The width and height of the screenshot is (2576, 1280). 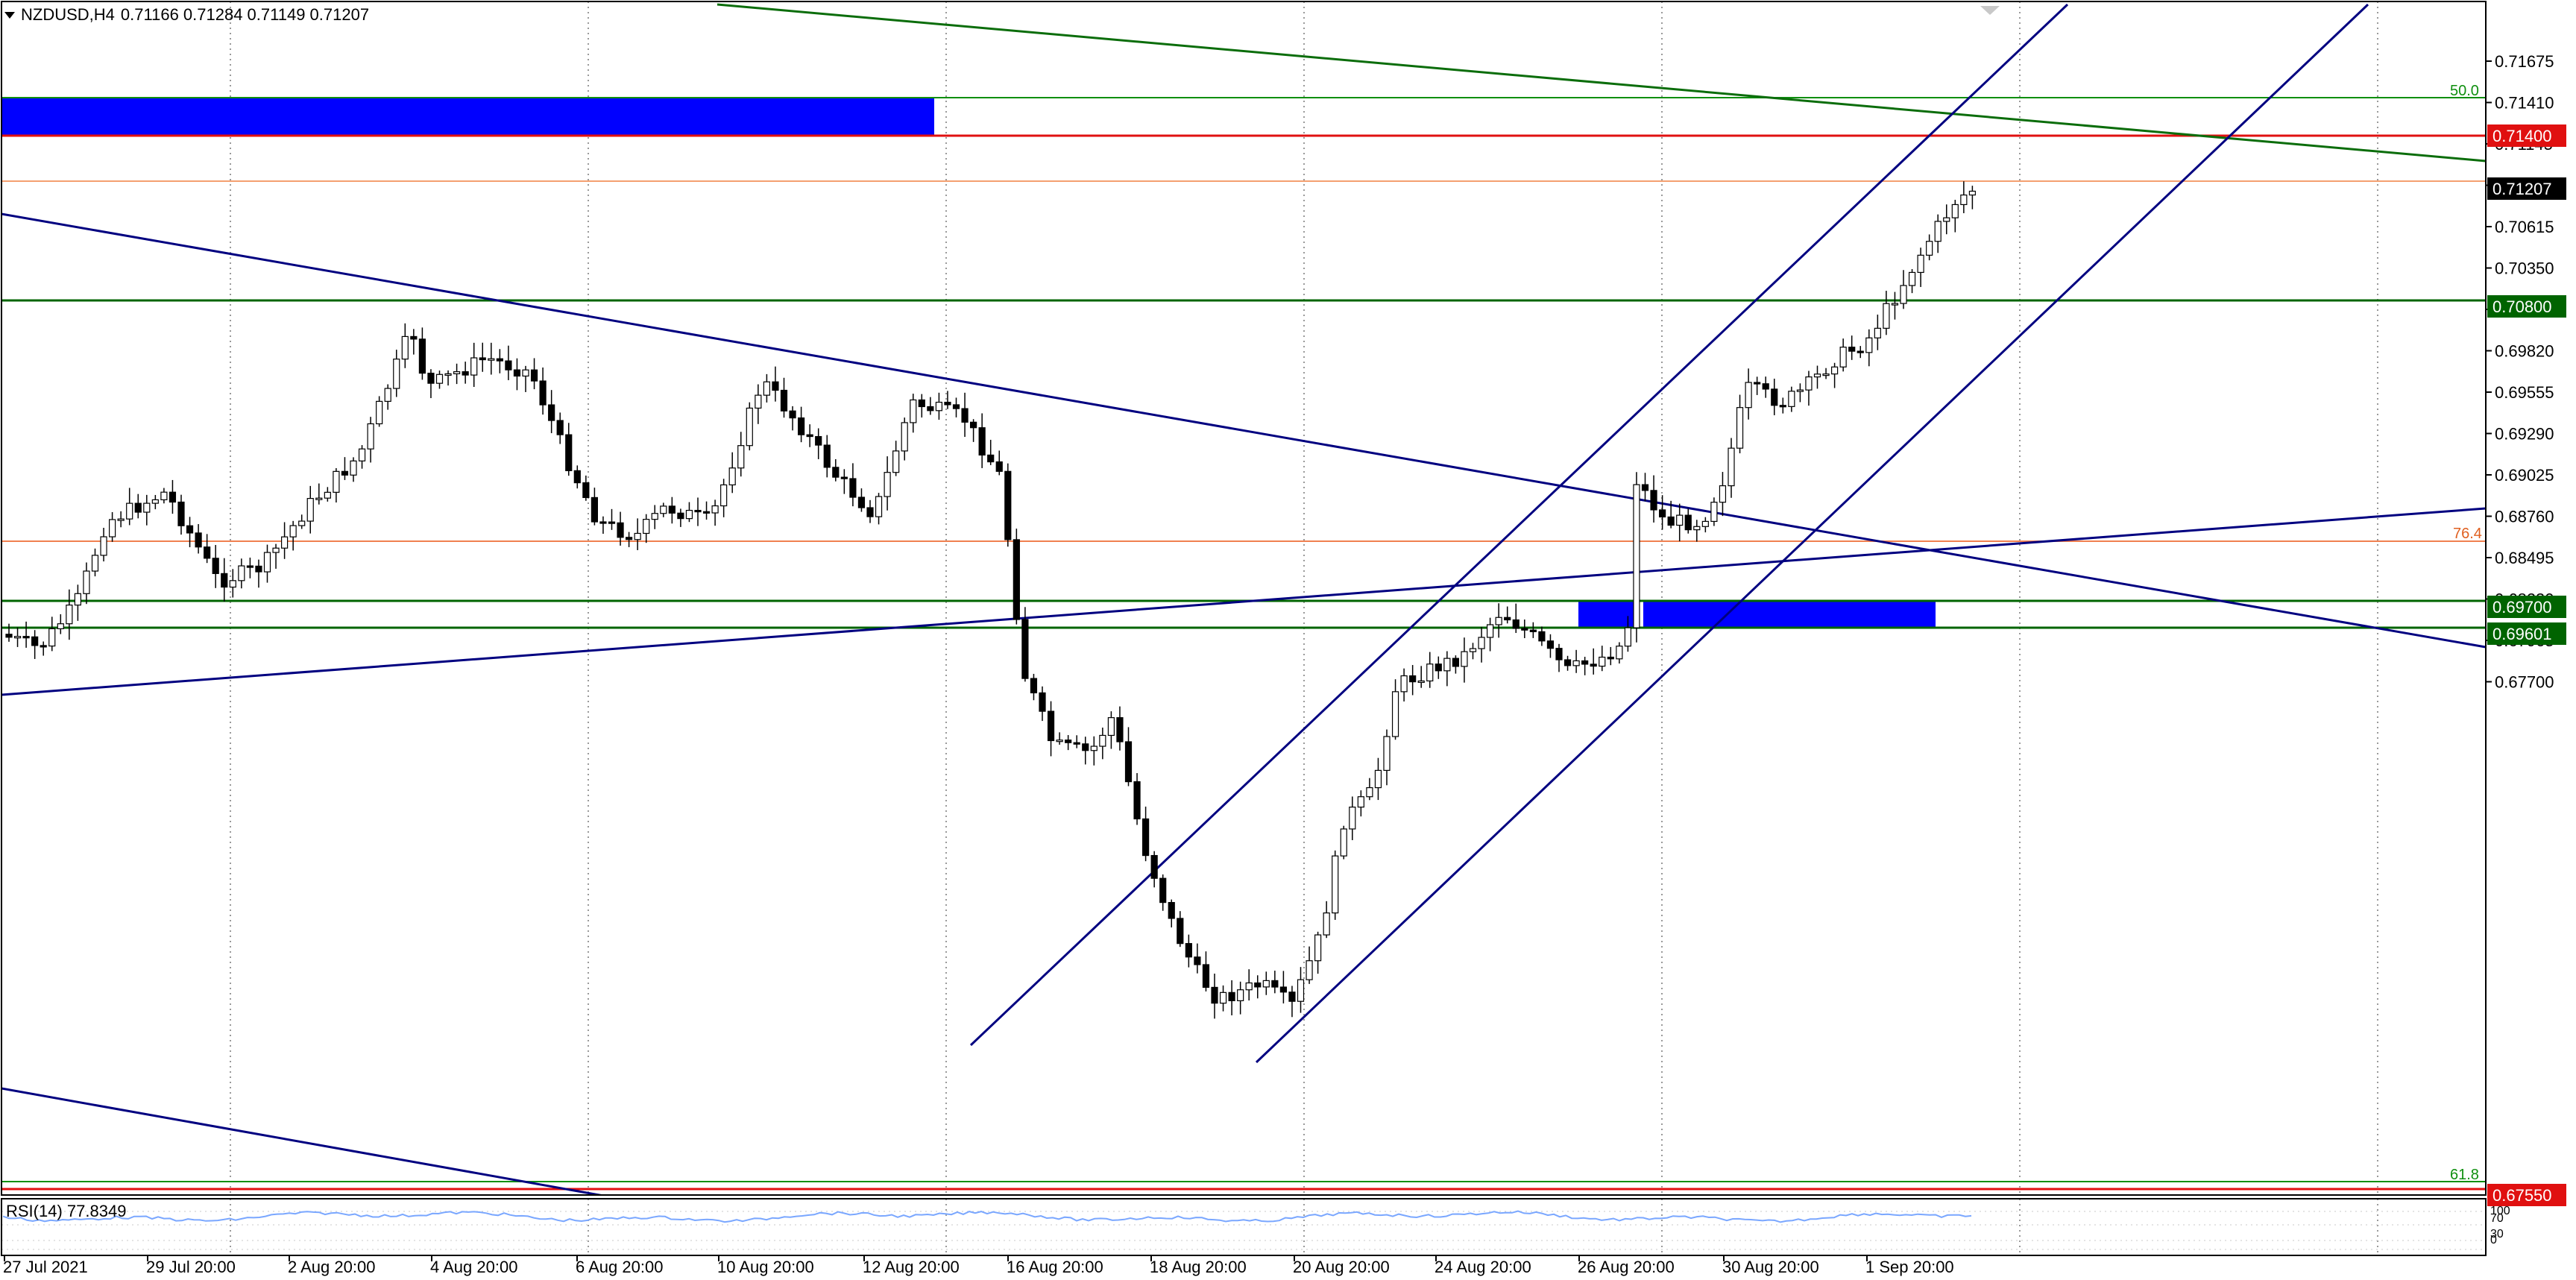 I want to click on supply-zone, so click(x=467, y=116).